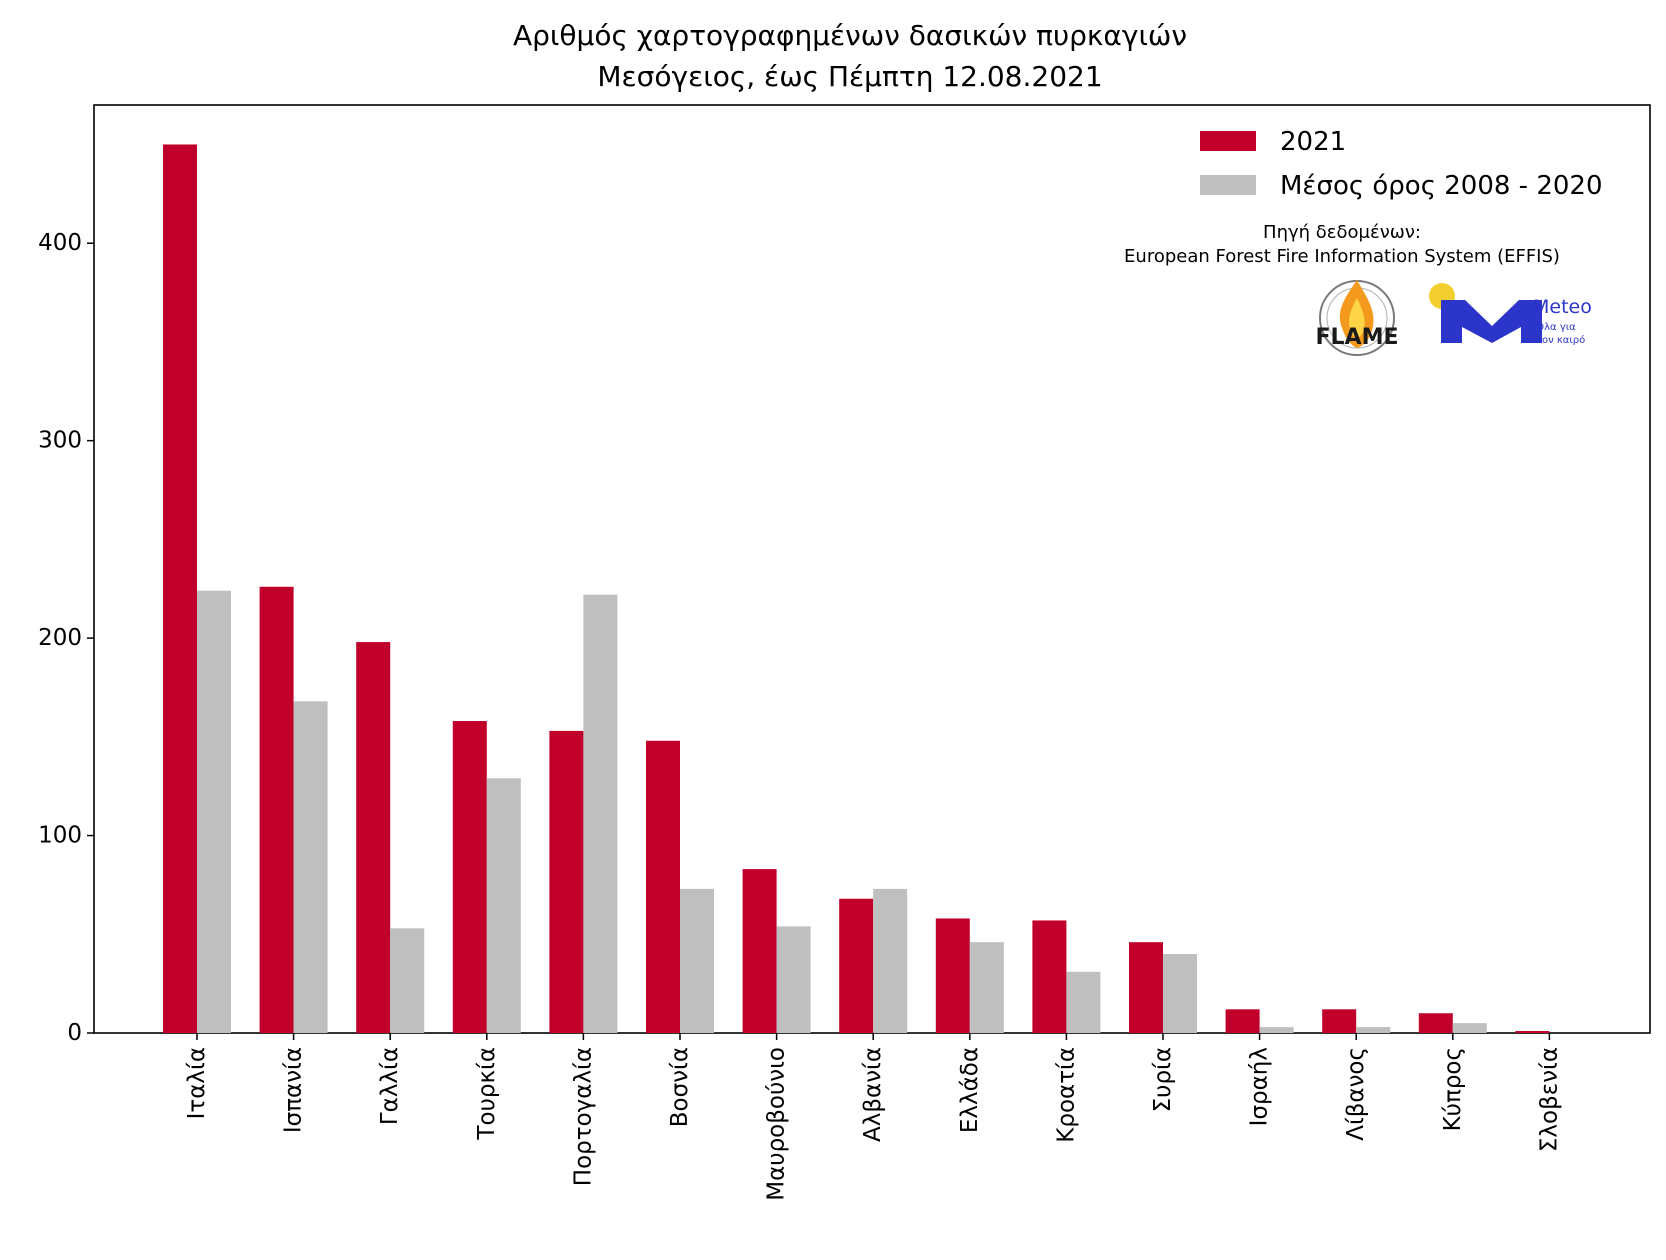 The height and width of the screenshot is (1260, 1666). I want to click on x-tick-label: Ελλάδα, so click(970, 1090).